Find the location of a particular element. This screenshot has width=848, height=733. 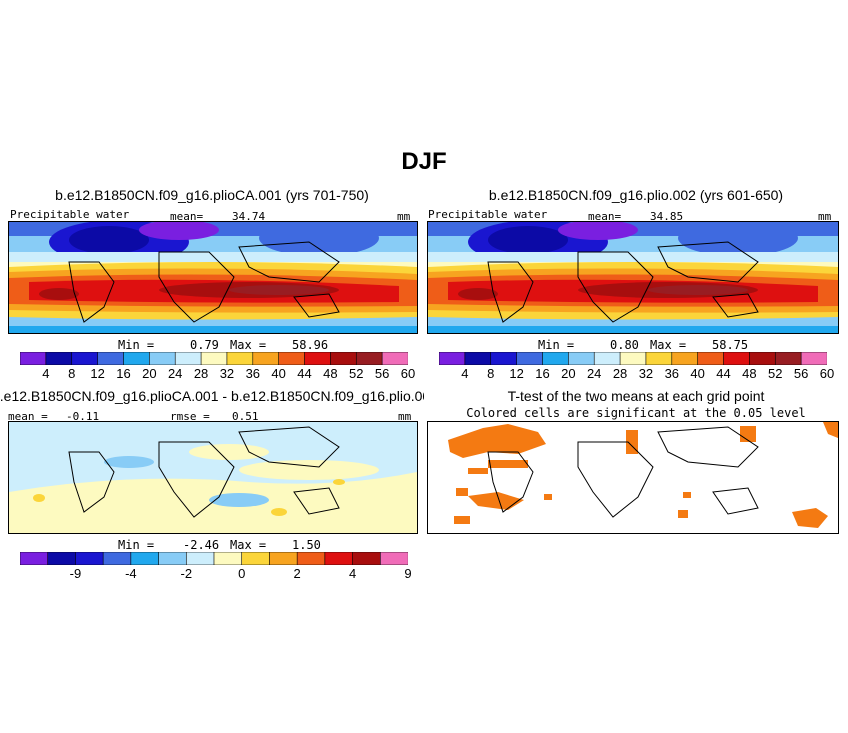

top-left-min-value: 0.79 is located at coordinates (204, 345).